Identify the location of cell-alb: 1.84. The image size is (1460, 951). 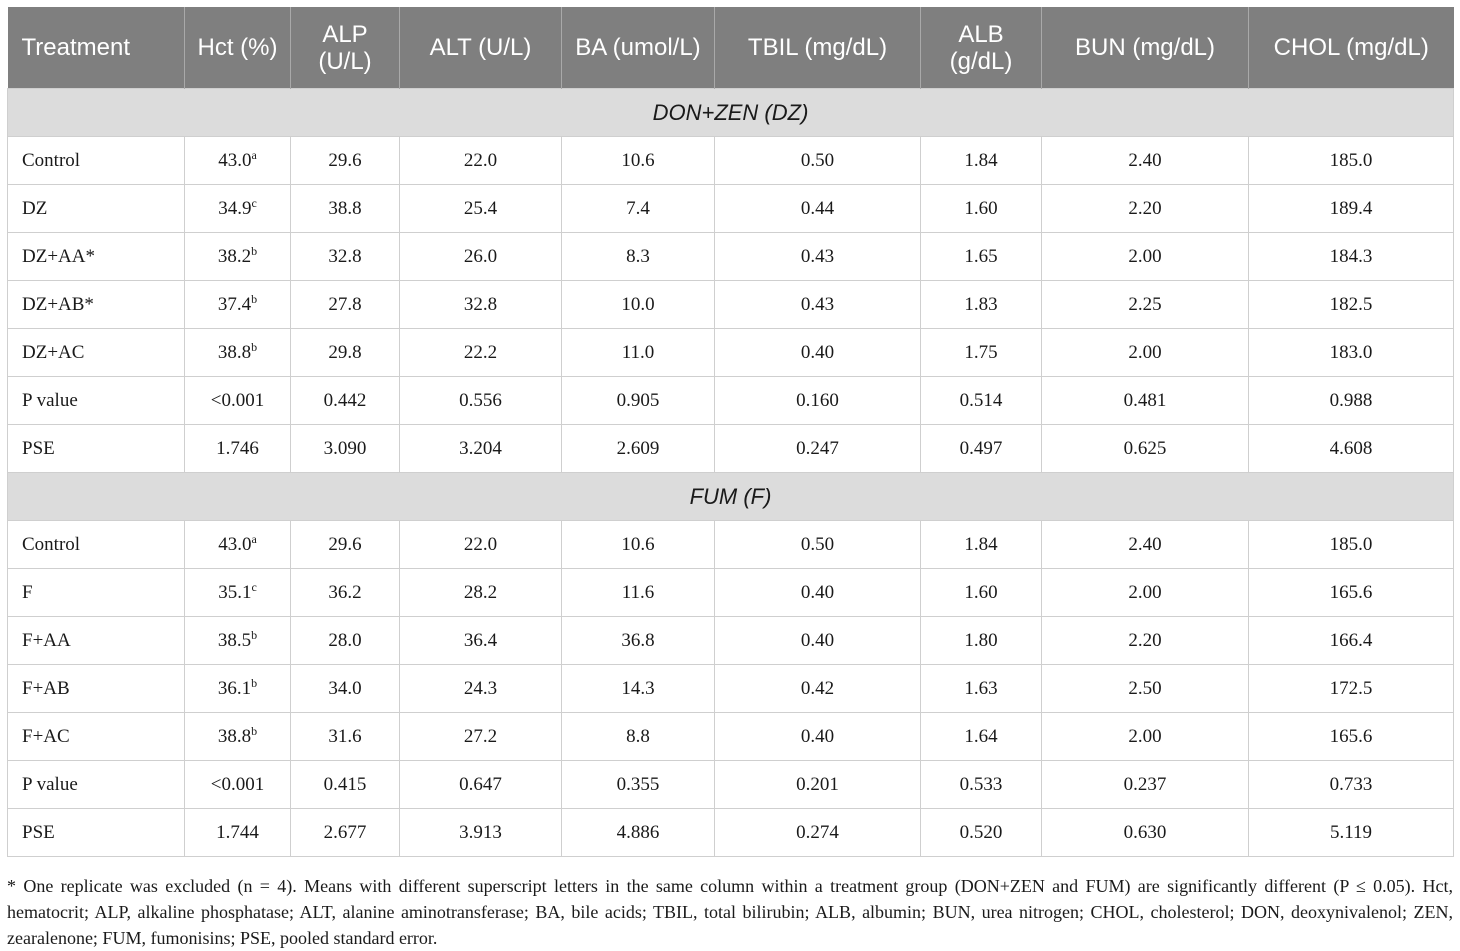
(981, 544).